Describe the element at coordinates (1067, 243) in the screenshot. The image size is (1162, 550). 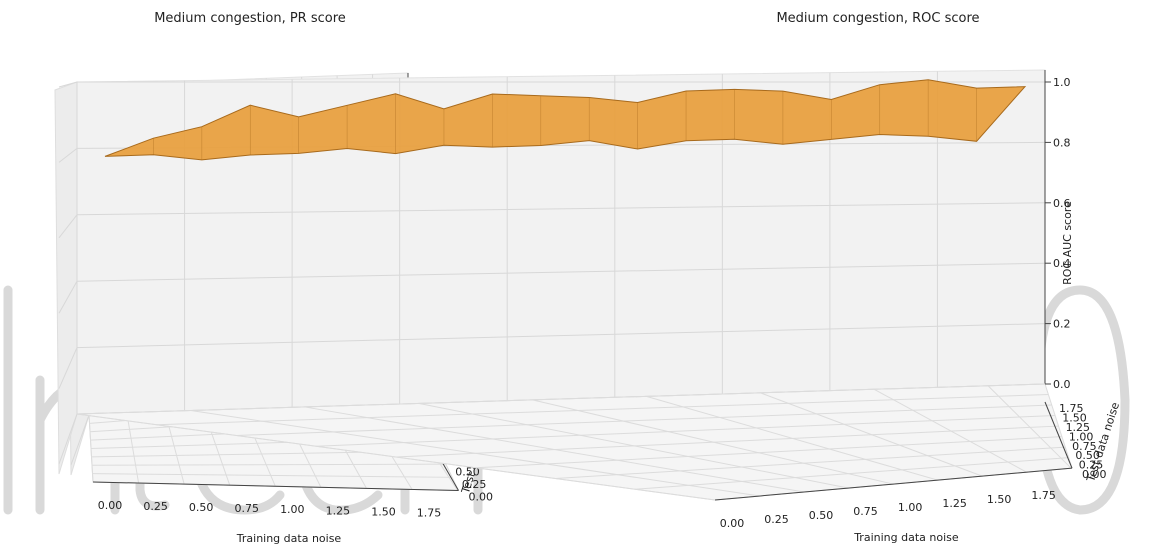
I see `z-axis-label: ROC AUC score` at that location.